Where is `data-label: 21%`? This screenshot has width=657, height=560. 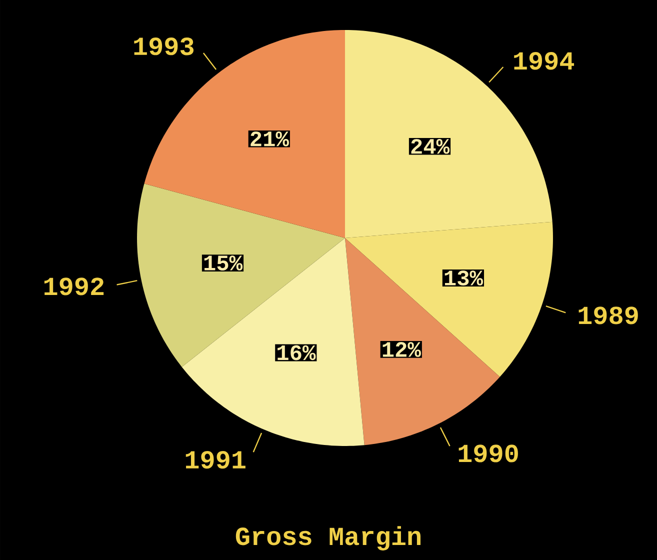 data-label: 21% is located at coordinates (269, 138).